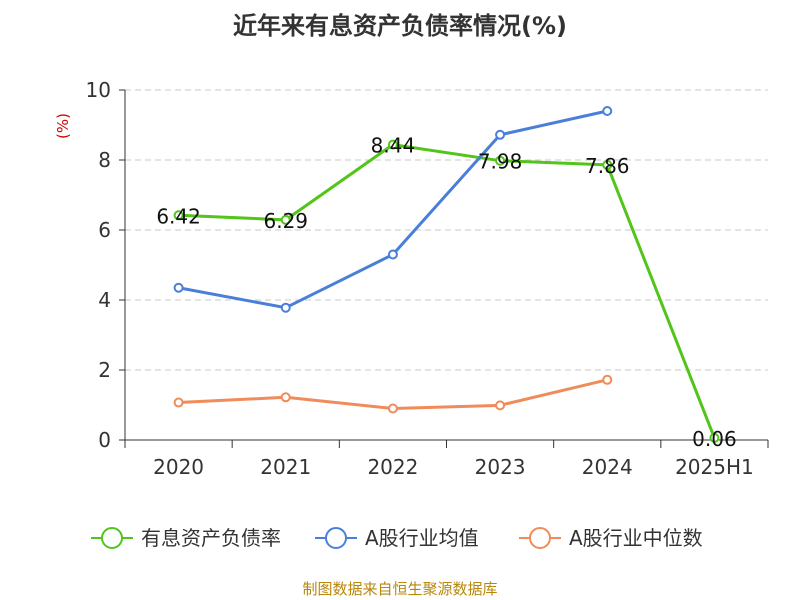 The width and height of the screenshot is (800, 600). I want to click on data-label: 8.44, so click(393, 146).